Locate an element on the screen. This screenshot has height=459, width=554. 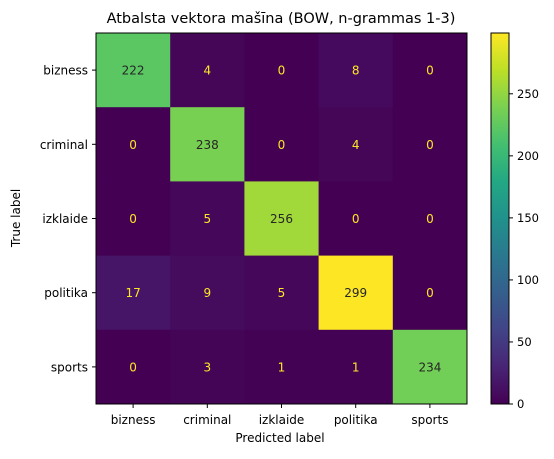
y-axis: bizness criminal izklaide politika sports is located at coordinates (68, 219).